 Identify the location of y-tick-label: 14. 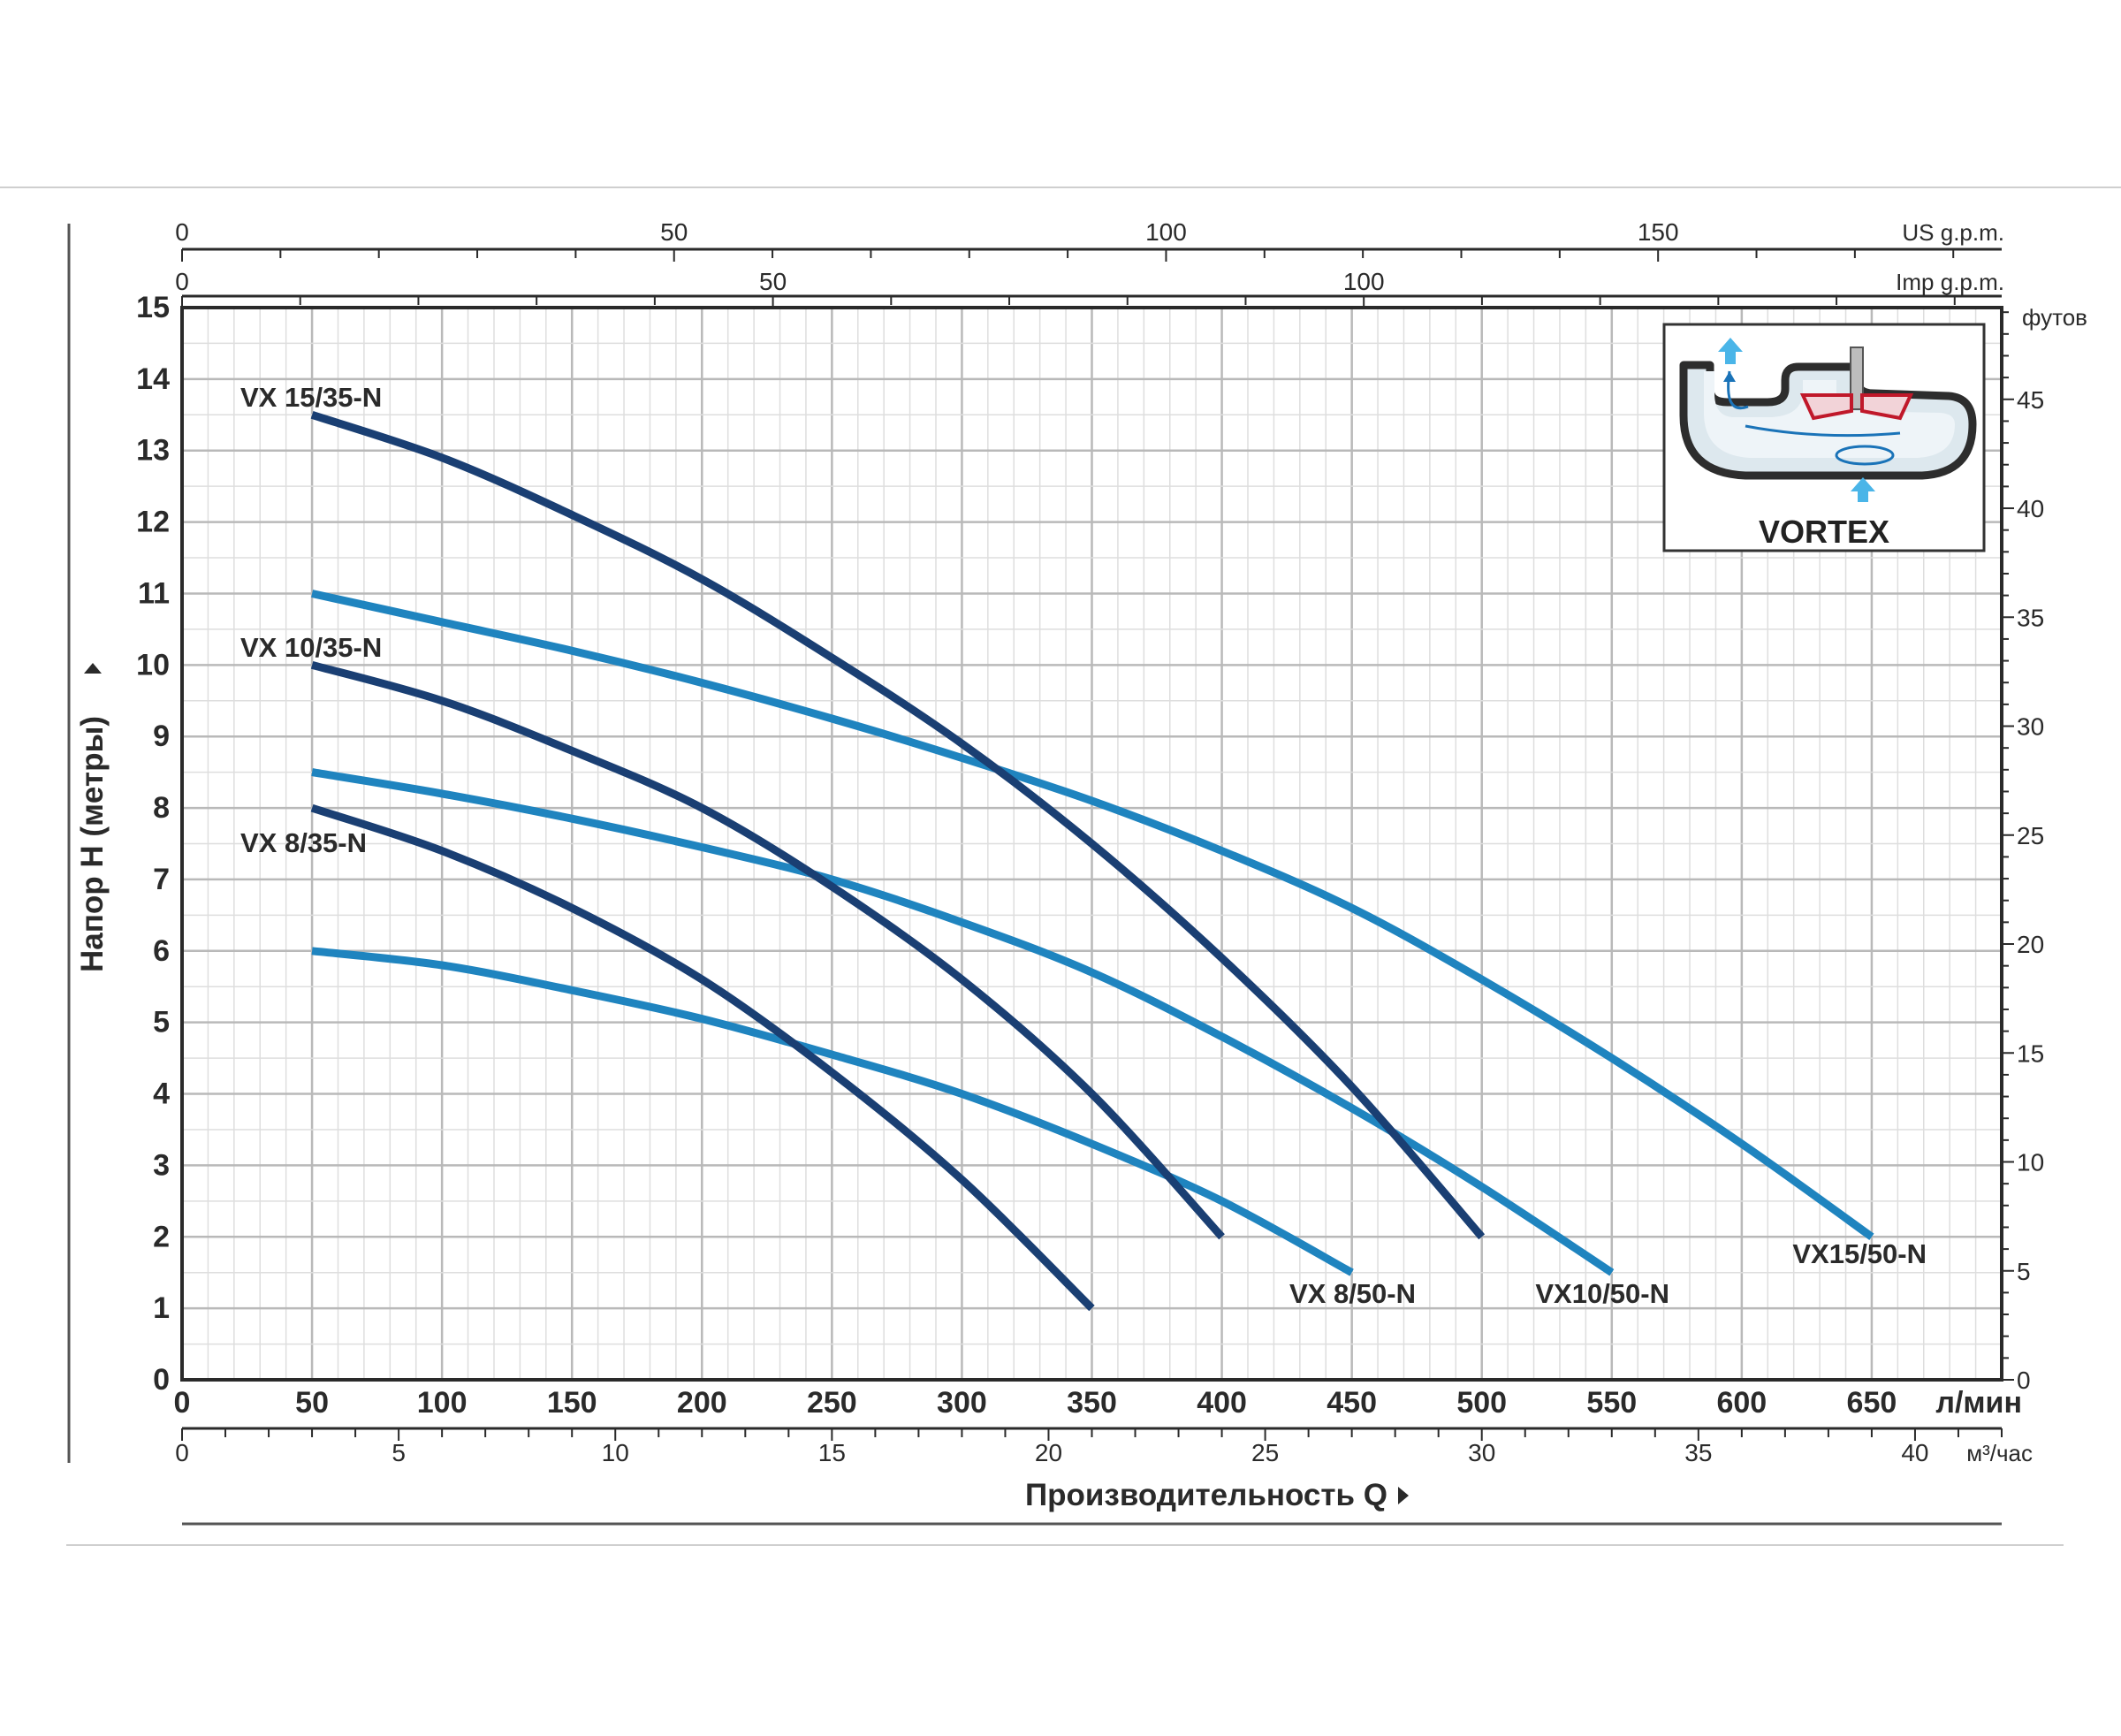
(153, 379).